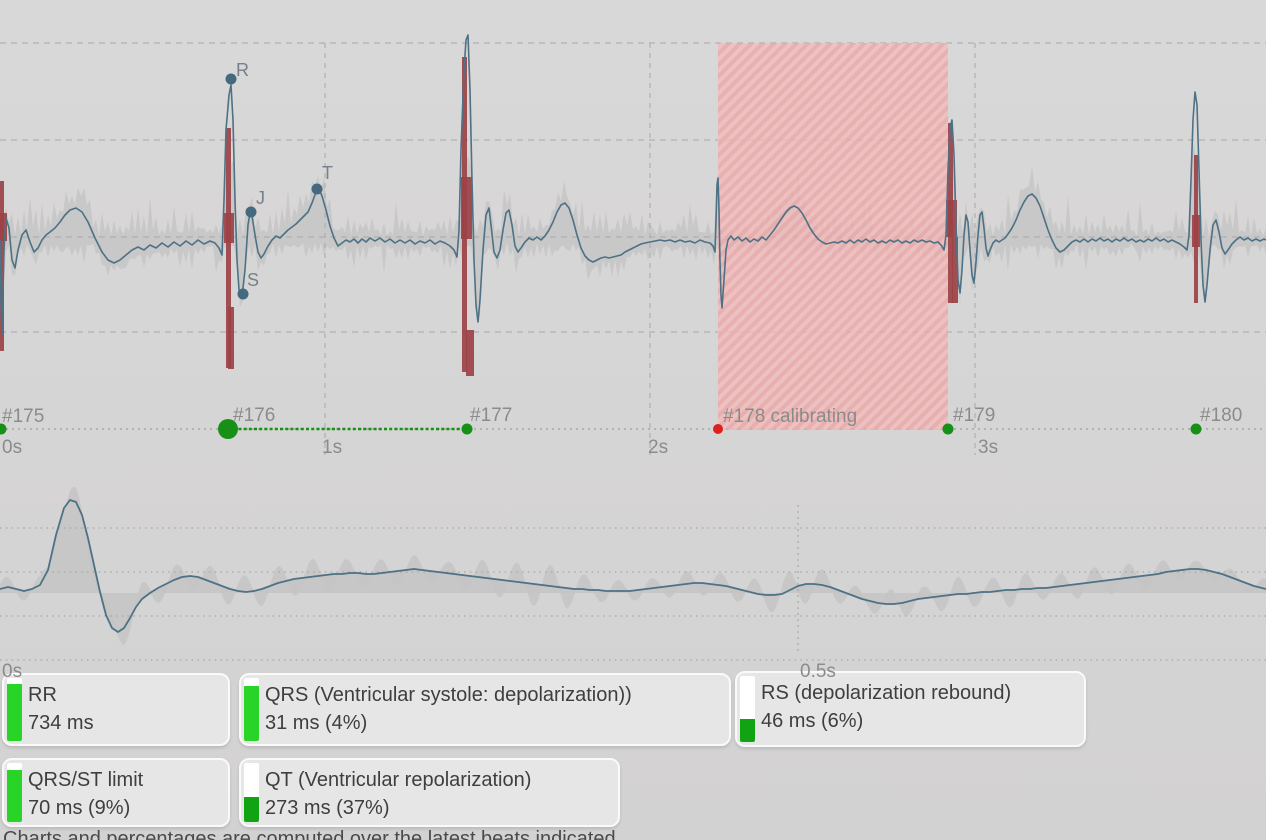 The width and height of the screenshot is (1266, 840). What do you see at coordinates (260, 198) in the screenshot?
I see `wave-point-label-j: J` at bounding box center [260, 198].